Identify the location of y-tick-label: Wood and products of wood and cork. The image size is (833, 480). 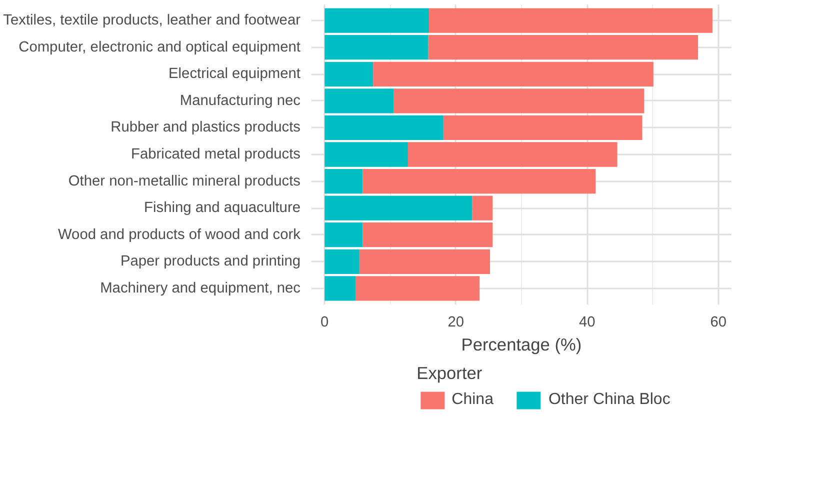
(180, 234).